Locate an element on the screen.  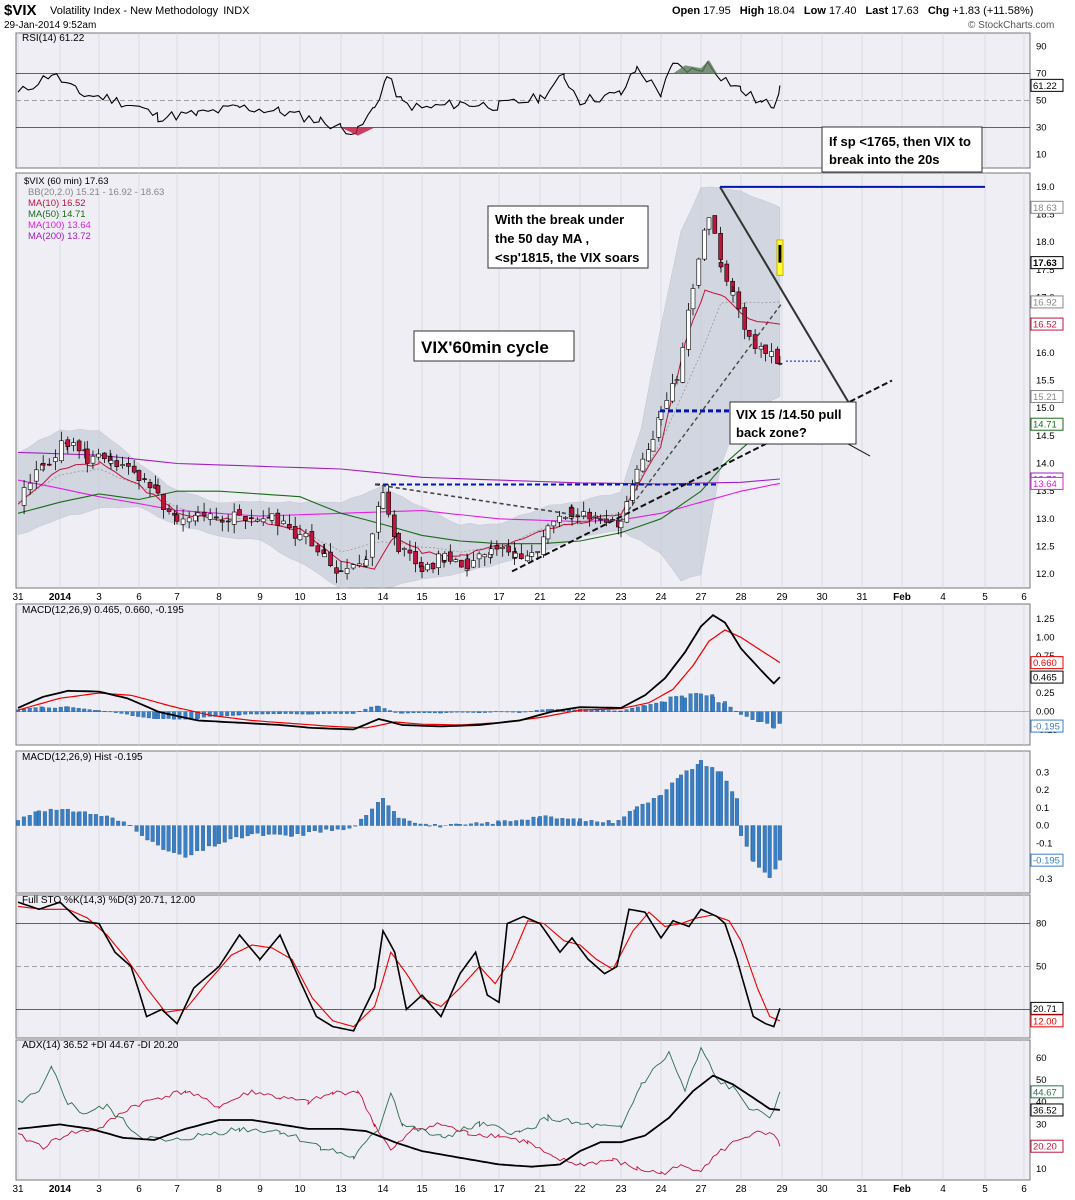
x-tick-label: 5 is located at coordinates (985, 1189).